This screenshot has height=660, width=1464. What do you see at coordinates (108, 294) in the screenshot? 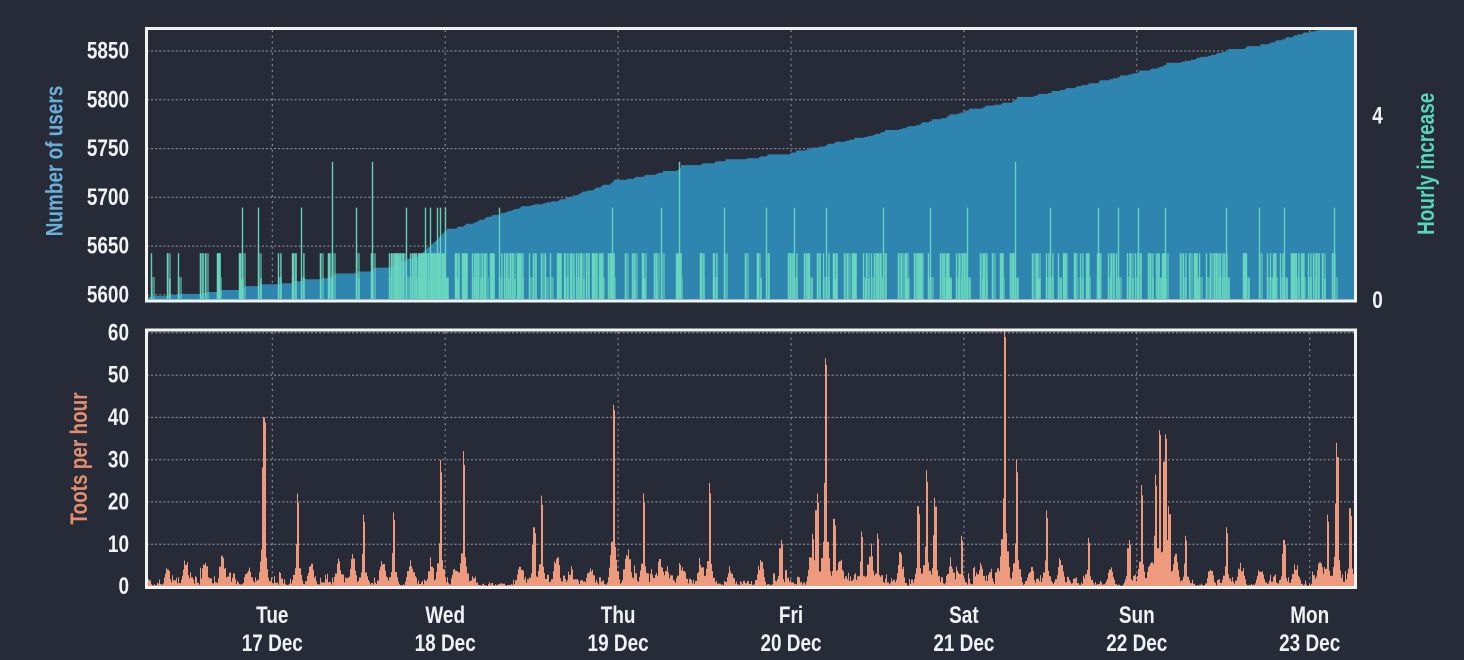
I see `svg-text: 5600` at bounding box center [108, 294].